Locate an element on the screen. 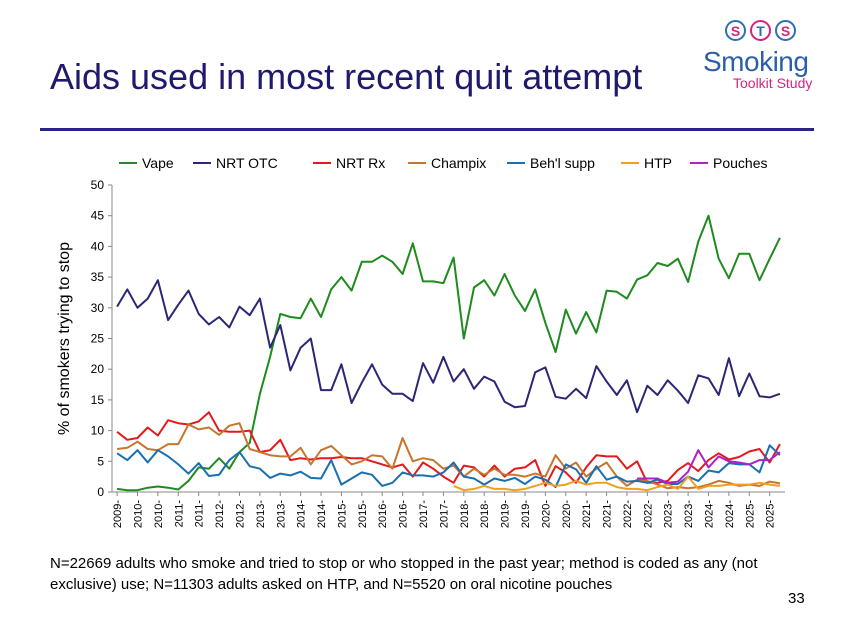  legend-label: HTP is located at coordinates (658, 163).